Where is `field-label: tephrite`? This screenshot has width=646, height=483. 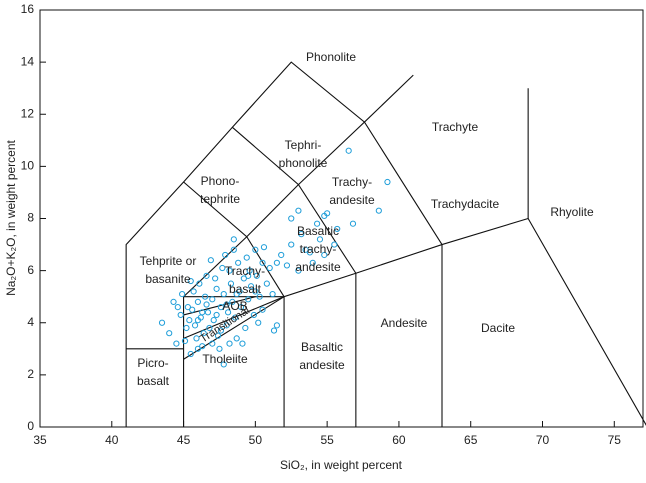 field-label: tephrite is located at coordinates (220, 199).